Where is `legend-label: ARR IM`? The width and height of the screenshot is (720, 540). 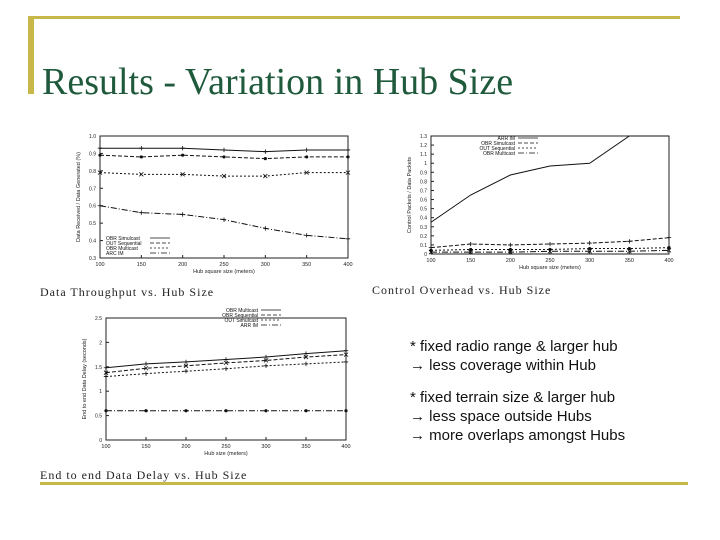
legend-label: ARR IM is located at coordinates (507, 139).